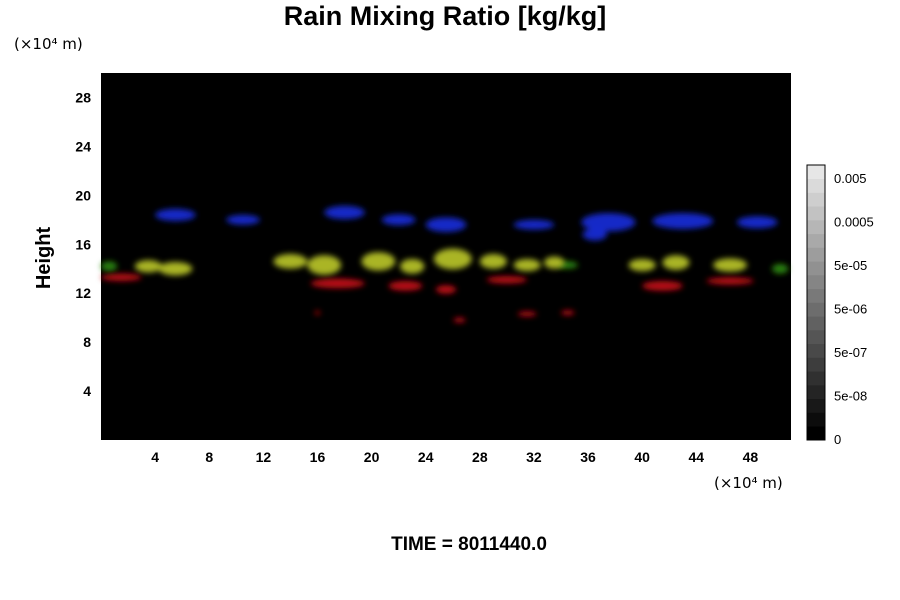 The width and height of the screenshot is (900, 600). I want to click on x-tick-28: 28, so click(480, 457).